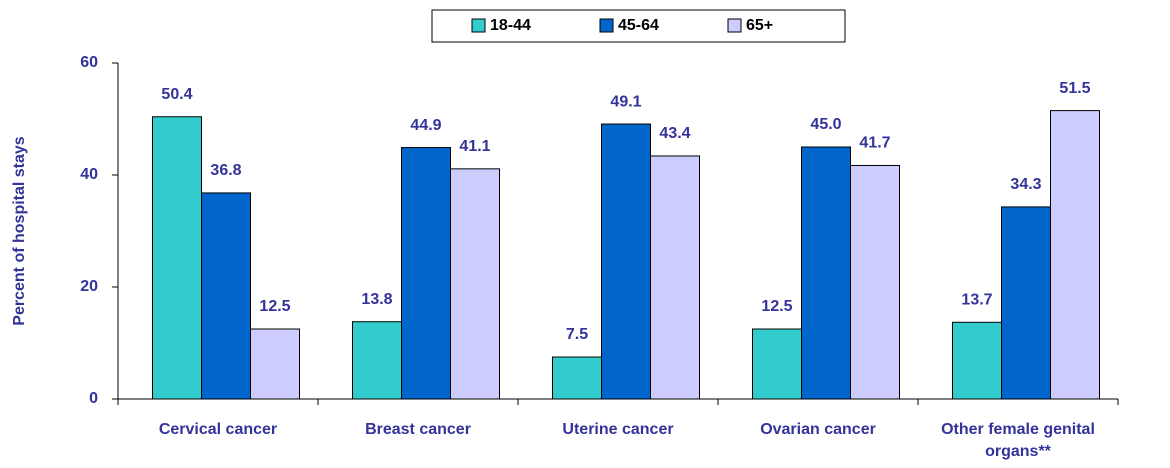  I want to click on legend-label: 65+, so click(759, 25).